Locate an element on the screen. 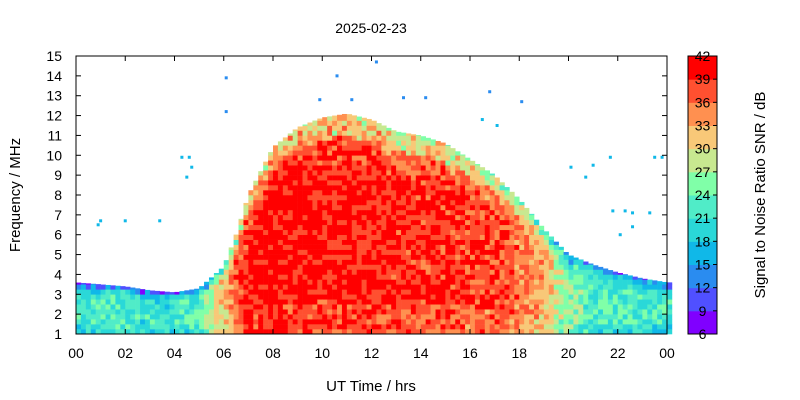 Image resolution: width=800 pixels, height=400 pixels. y-tick-label: 9 is located at coordinates (58, 175).